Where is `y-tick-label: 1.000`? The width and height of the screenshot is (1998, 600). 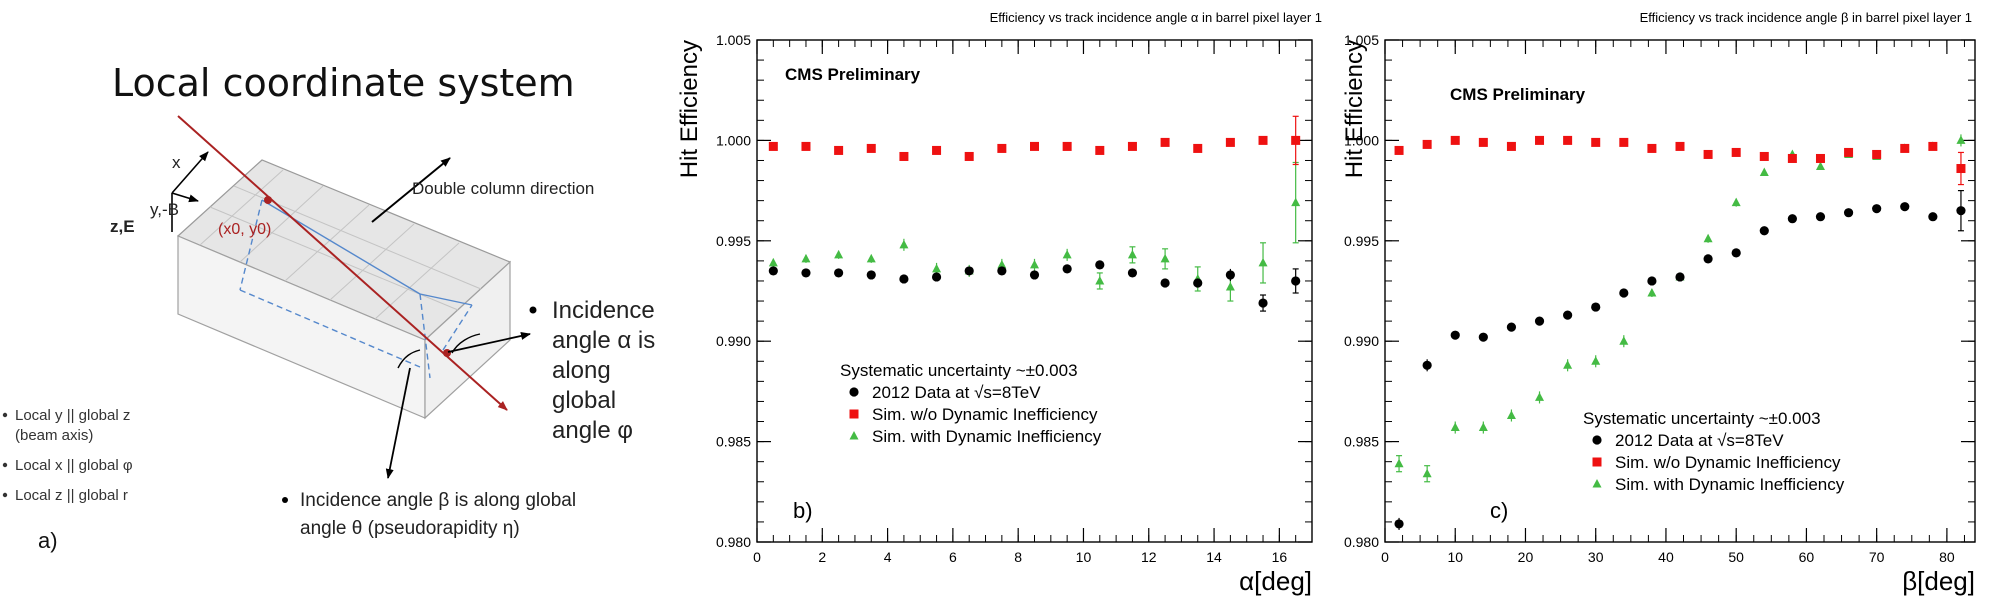
y-tick-label: 1.000 is located at coordinates (1361, 140).